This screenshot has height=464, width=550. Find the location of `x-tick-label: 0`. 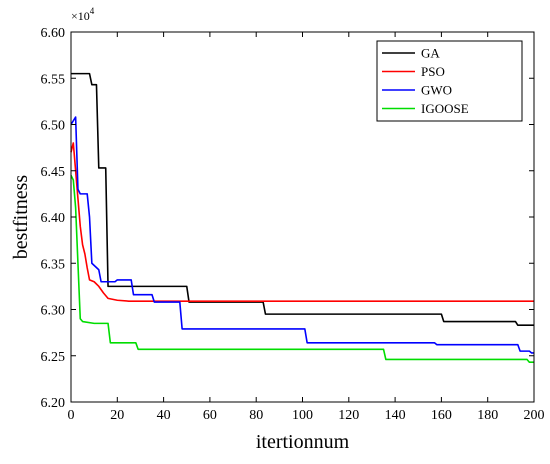

x-tick-label: 0 is located at coordinates (71, 415).